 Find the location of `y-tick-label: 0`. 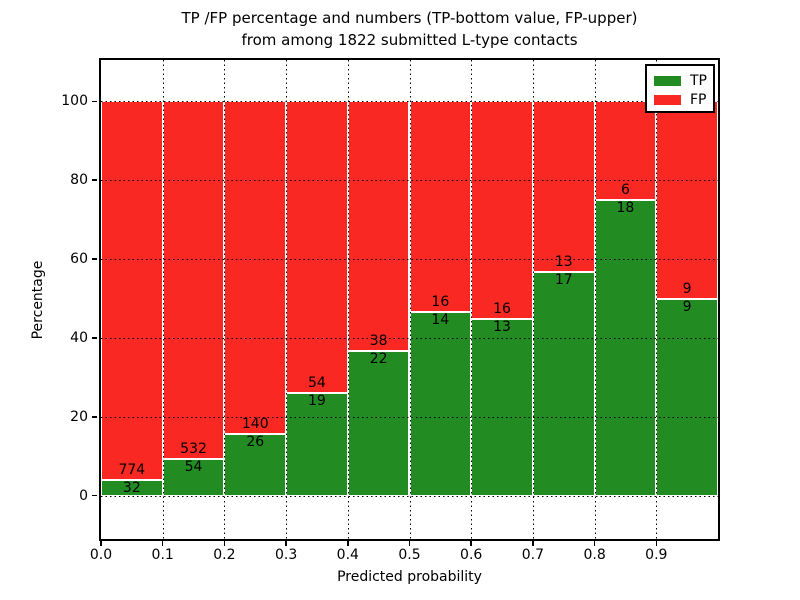

y-tick-label: 0 is located at coordinates (83, 495).